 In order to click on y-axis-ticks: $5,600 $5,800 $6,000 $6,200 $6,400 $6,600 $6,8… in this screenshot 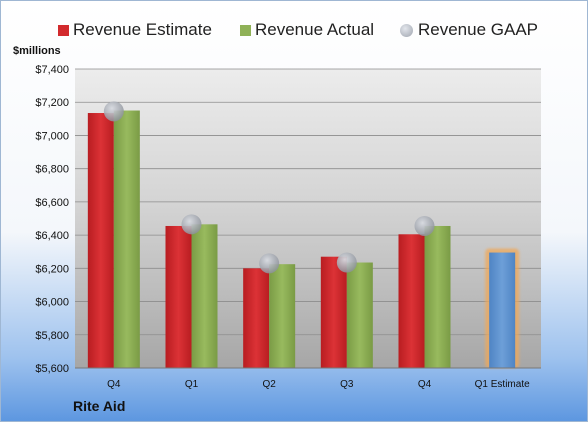, I will do `click(52, 219)`.